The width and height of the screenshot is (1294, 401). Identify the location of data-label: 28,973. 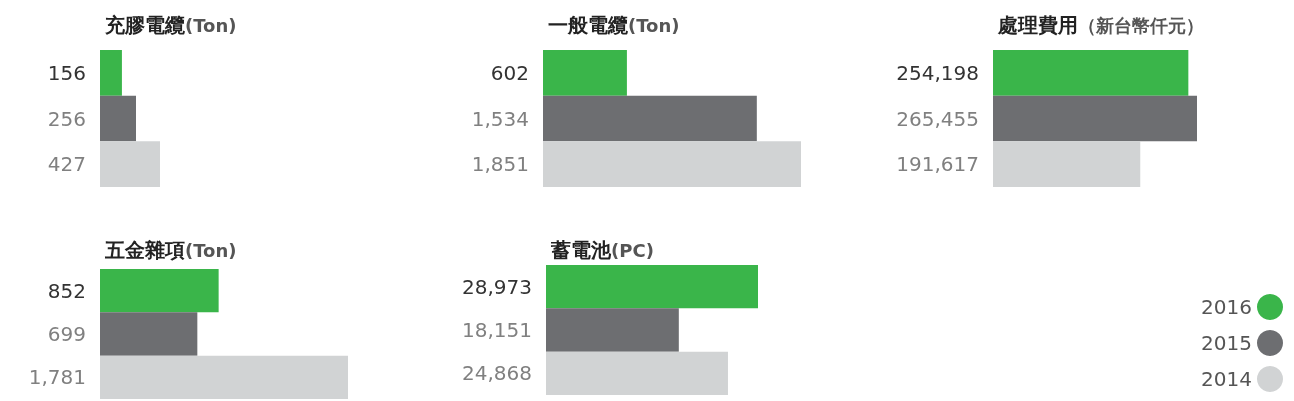
(497, 286).